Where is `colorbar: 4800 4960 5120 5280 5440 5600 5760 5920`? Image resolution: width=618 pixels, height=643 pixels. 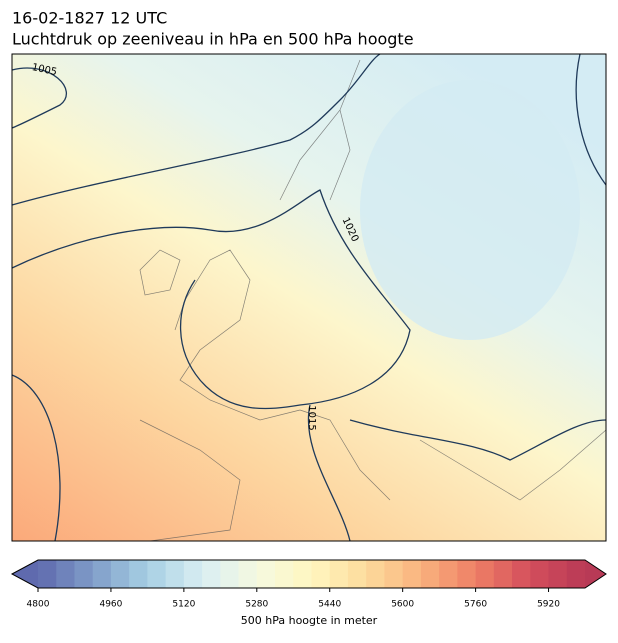
colorbar: 4800 4960 5120 5280 5440 5600 5760 5920 is located at coordinates (308, 584).